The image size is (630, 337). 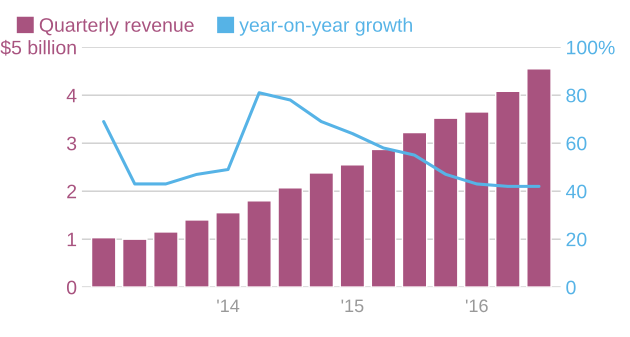 What do you see at coordinates (71, 143) in the screenshot?
I see `y-tick-label: 3` at bounding box center [71, 143].